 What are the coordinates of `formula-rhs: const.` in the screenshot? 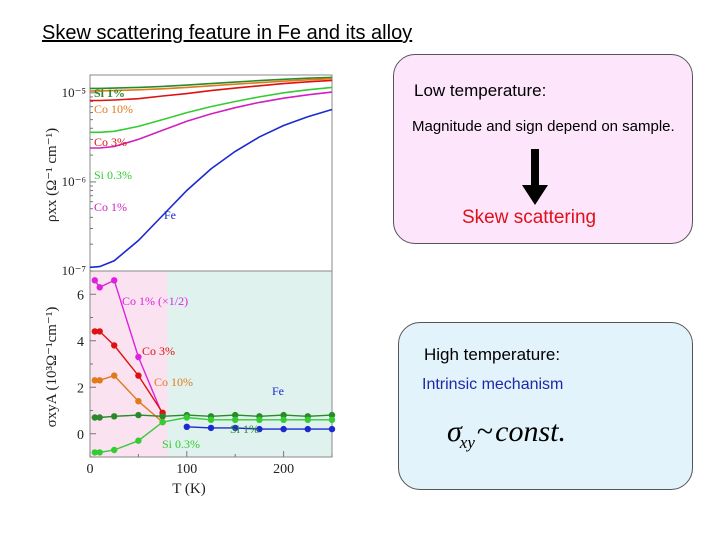 It's located at (530, 431).